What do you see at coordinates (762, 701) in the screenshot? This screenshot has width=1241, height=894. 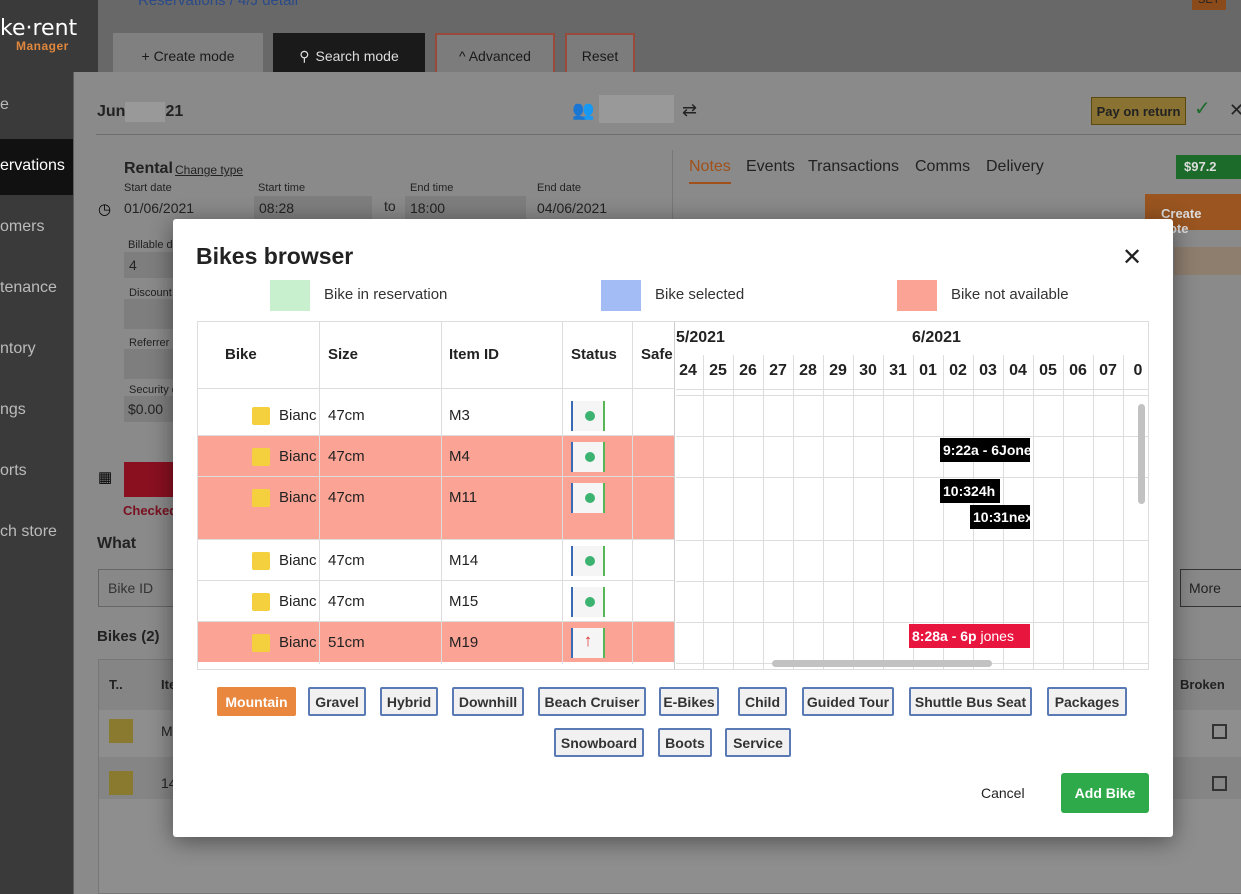 I see `category-child: Child` at bounding box center [762, 701].